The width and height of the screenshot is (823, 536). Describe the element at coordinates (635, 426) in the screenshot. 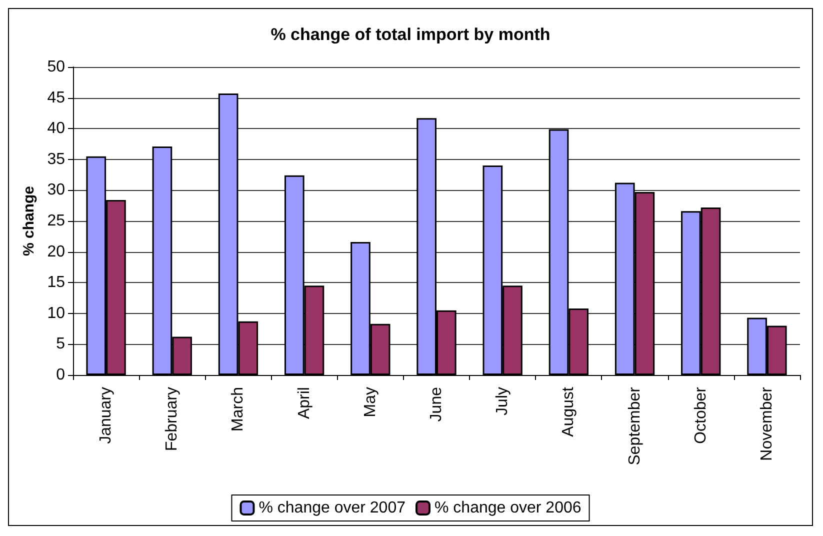

I see `x-tick-label: September` at that location.